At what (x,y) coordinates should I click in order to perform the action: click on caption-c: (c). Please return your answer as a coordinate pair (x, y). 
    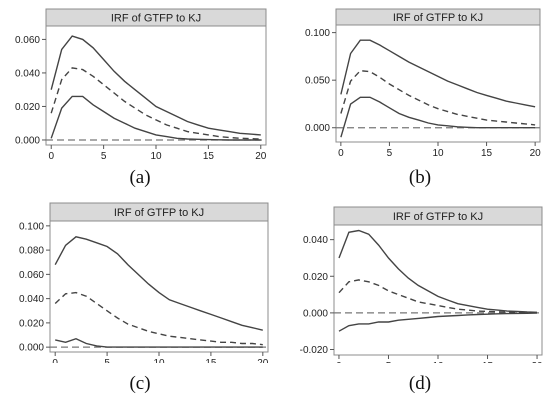
    Looking at the image, I should click on (140, 383).